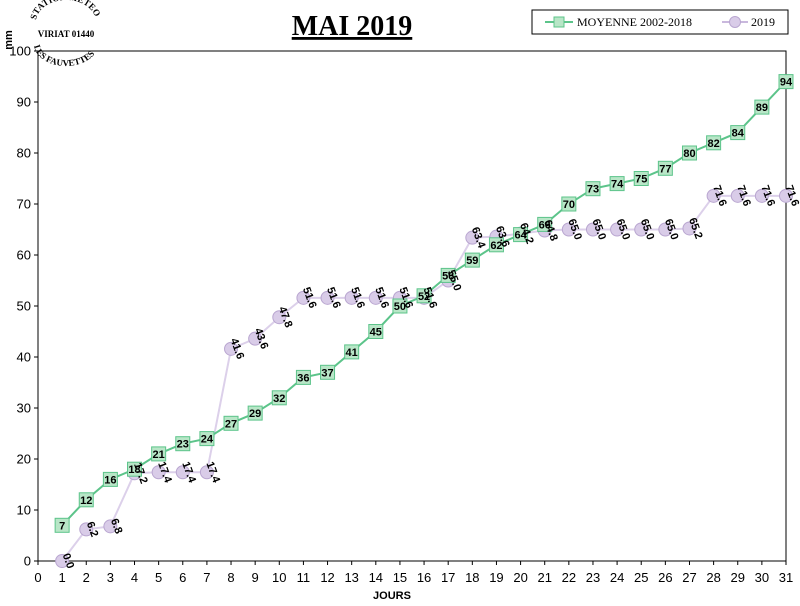  Describe the element at coordinates (665, 577) in the screenshot. I see `x-tick-label: 26` at that location.